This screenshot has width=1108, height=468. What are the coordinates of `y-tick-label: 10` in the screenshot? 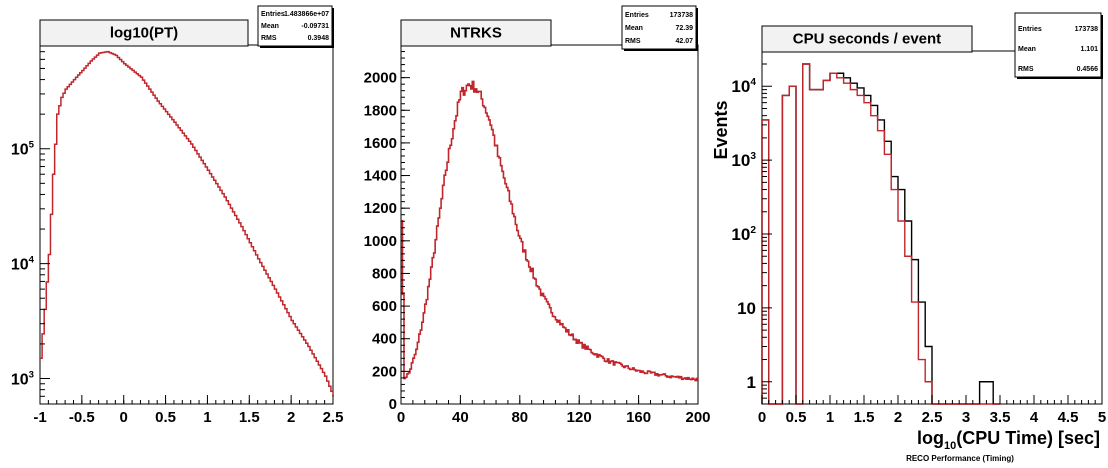 It's located at (746, 308).